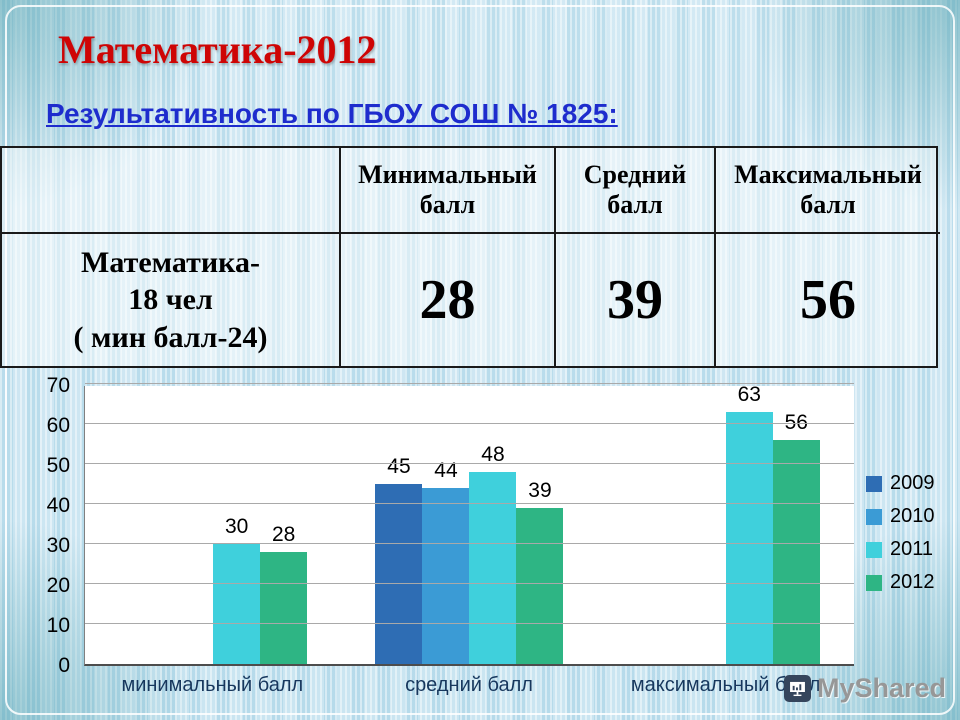 Image resolution: width=960 pixels, height=720 pixels. I want to click on table-value-min: 28, so click(446, 300).